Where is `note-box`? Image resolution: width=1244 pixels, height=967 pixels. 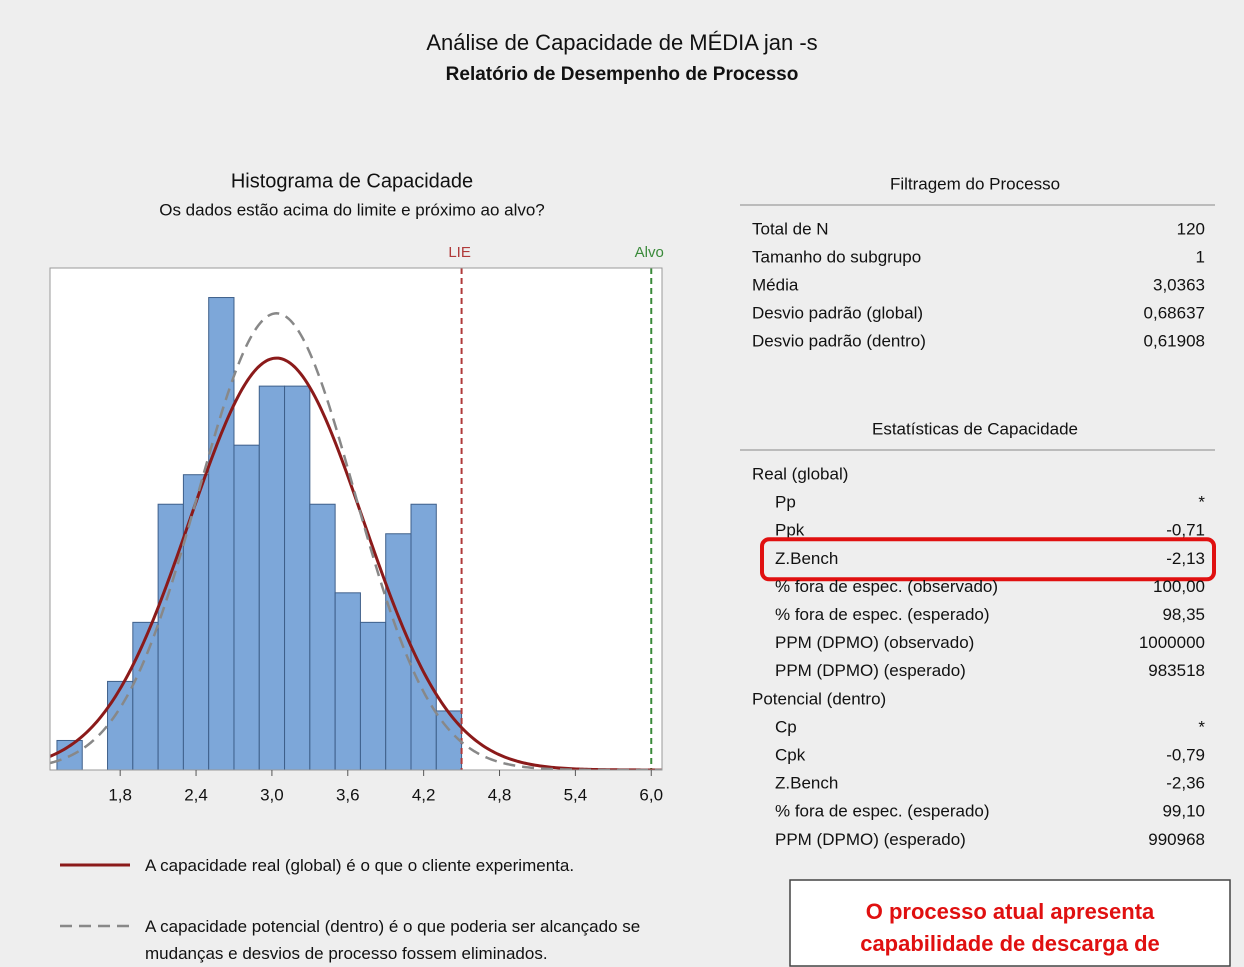
note-box is located at coordinates (1010, 923).